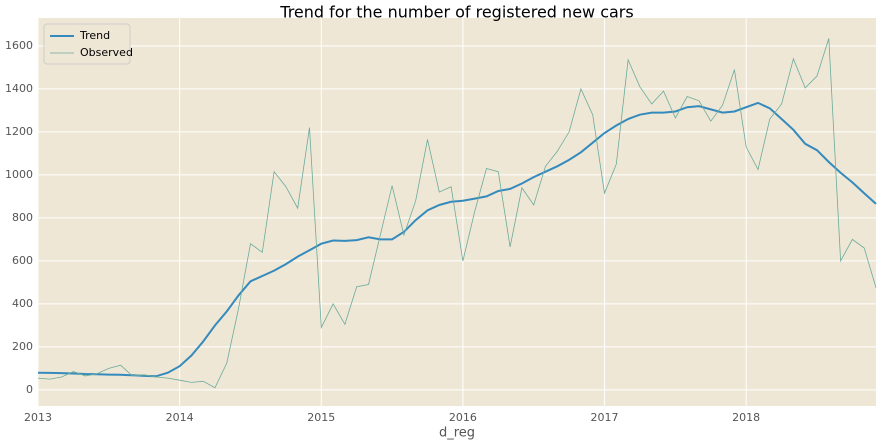 The height and width of the screenshot is (446, 883). Describe the element at coordinates (22, 260) in the screenshot. I see `y-tick-label: 600` at that location.